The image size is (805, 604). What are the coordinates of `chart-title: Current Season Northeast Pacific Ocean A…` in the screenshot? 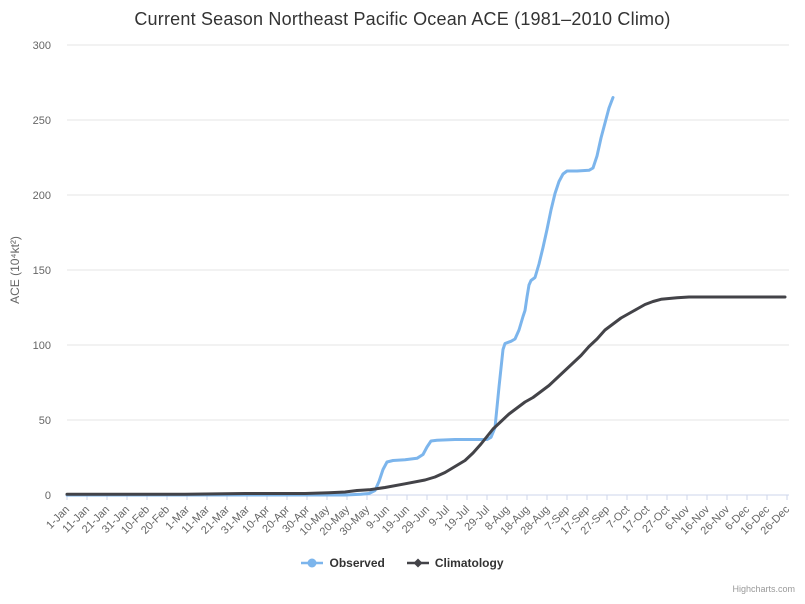 It's located at (402, 19).